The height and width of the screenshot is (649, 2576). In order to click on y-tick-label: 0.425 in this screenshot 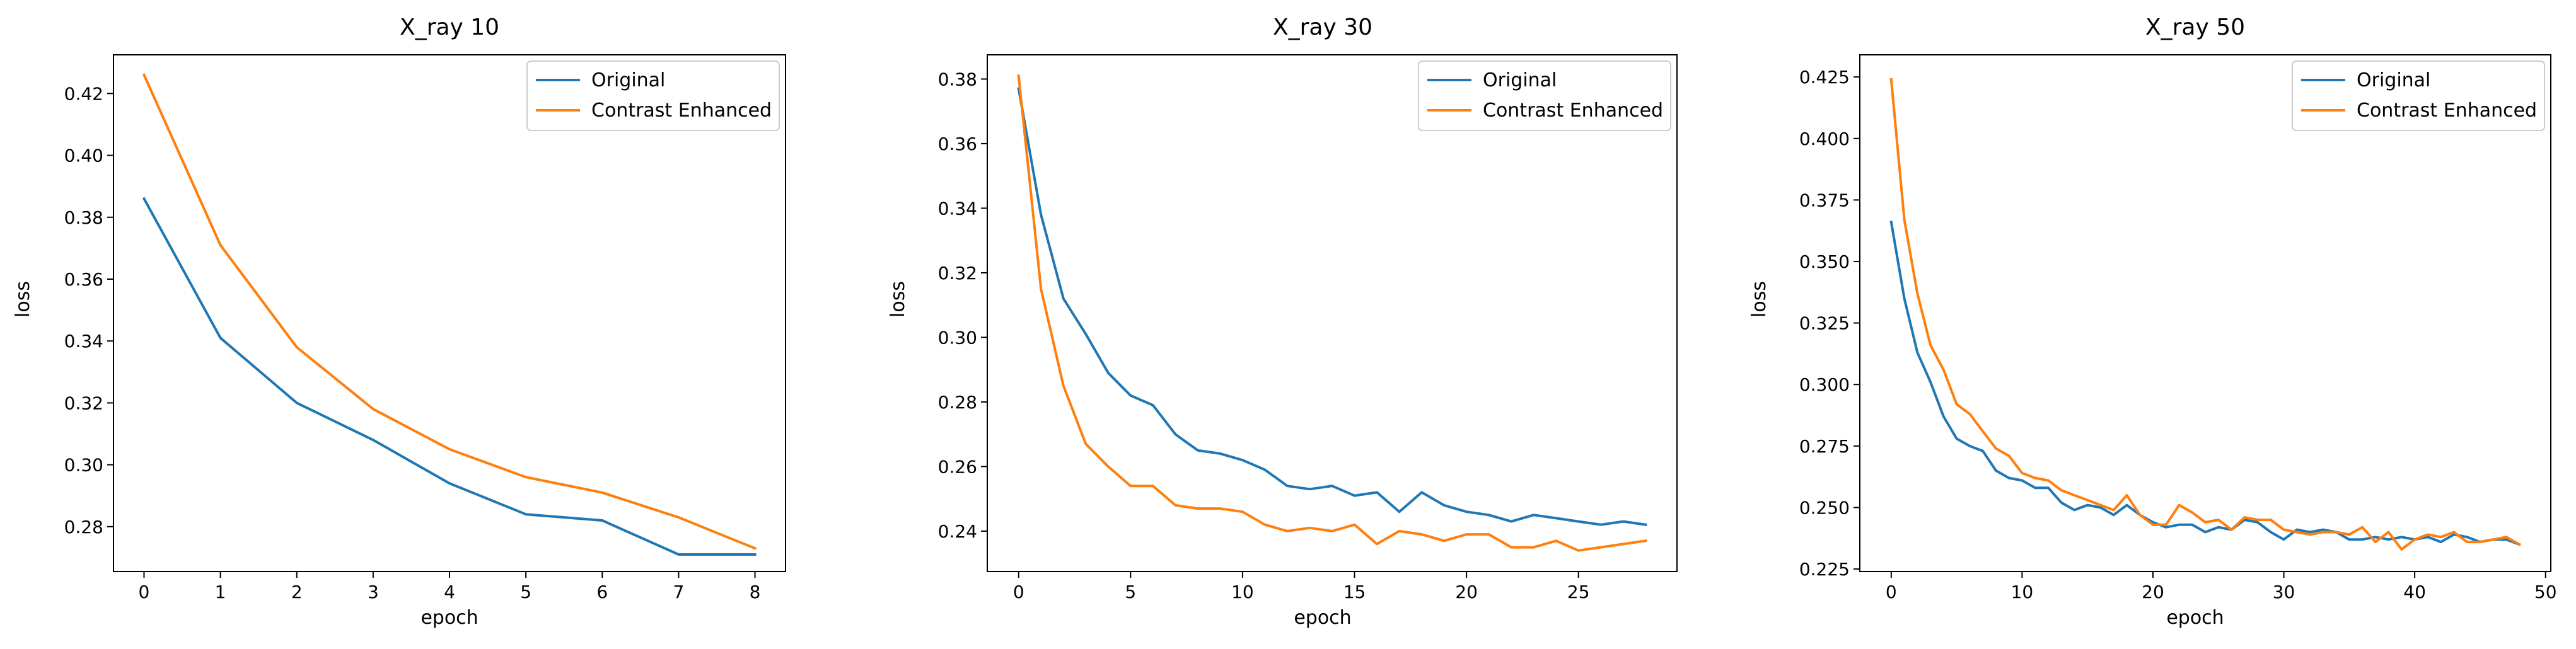, I will do `click(1824, 77)`.